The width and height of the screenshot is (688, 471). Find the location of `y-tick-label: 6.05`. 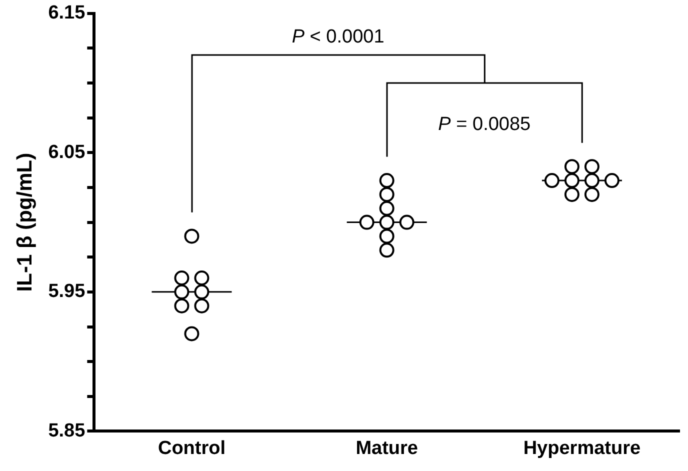

y-tick-label: 6.05 is located at coordinates (67, 152).